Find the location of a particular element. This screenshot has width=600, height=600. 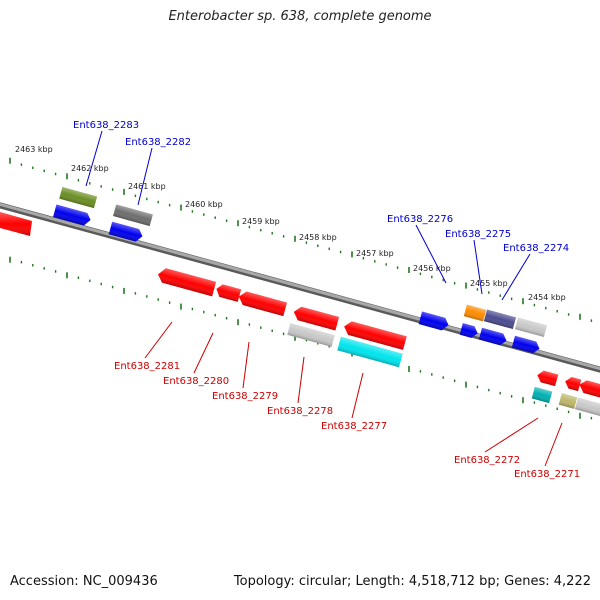

kbp-label: 2456 kbp is located at coordinates (432, 268).